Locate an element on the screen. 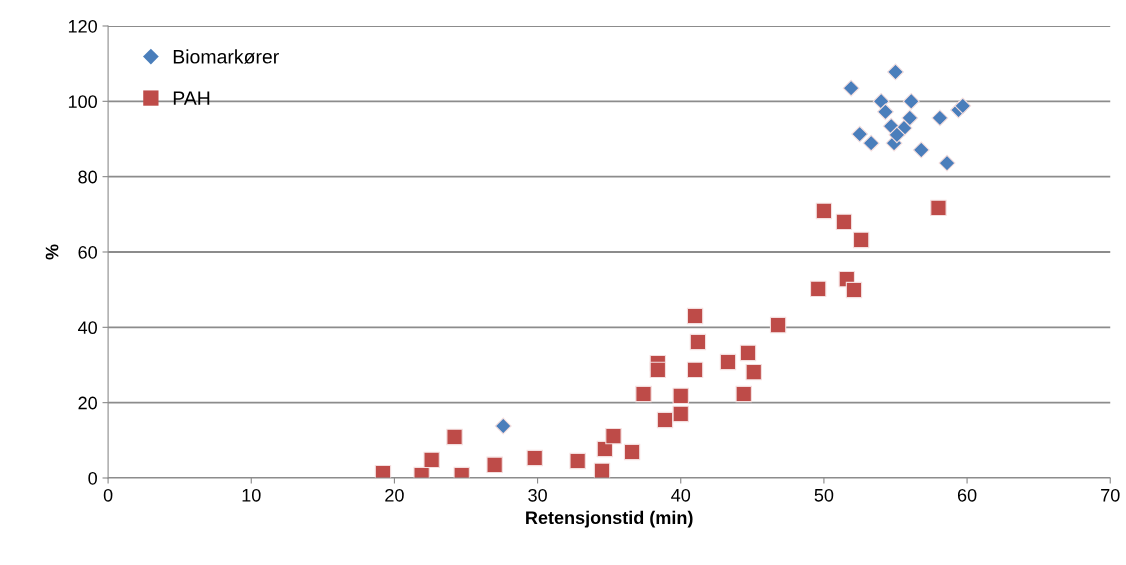  x-tick-label: 0 is located at coordinates (108, 495).